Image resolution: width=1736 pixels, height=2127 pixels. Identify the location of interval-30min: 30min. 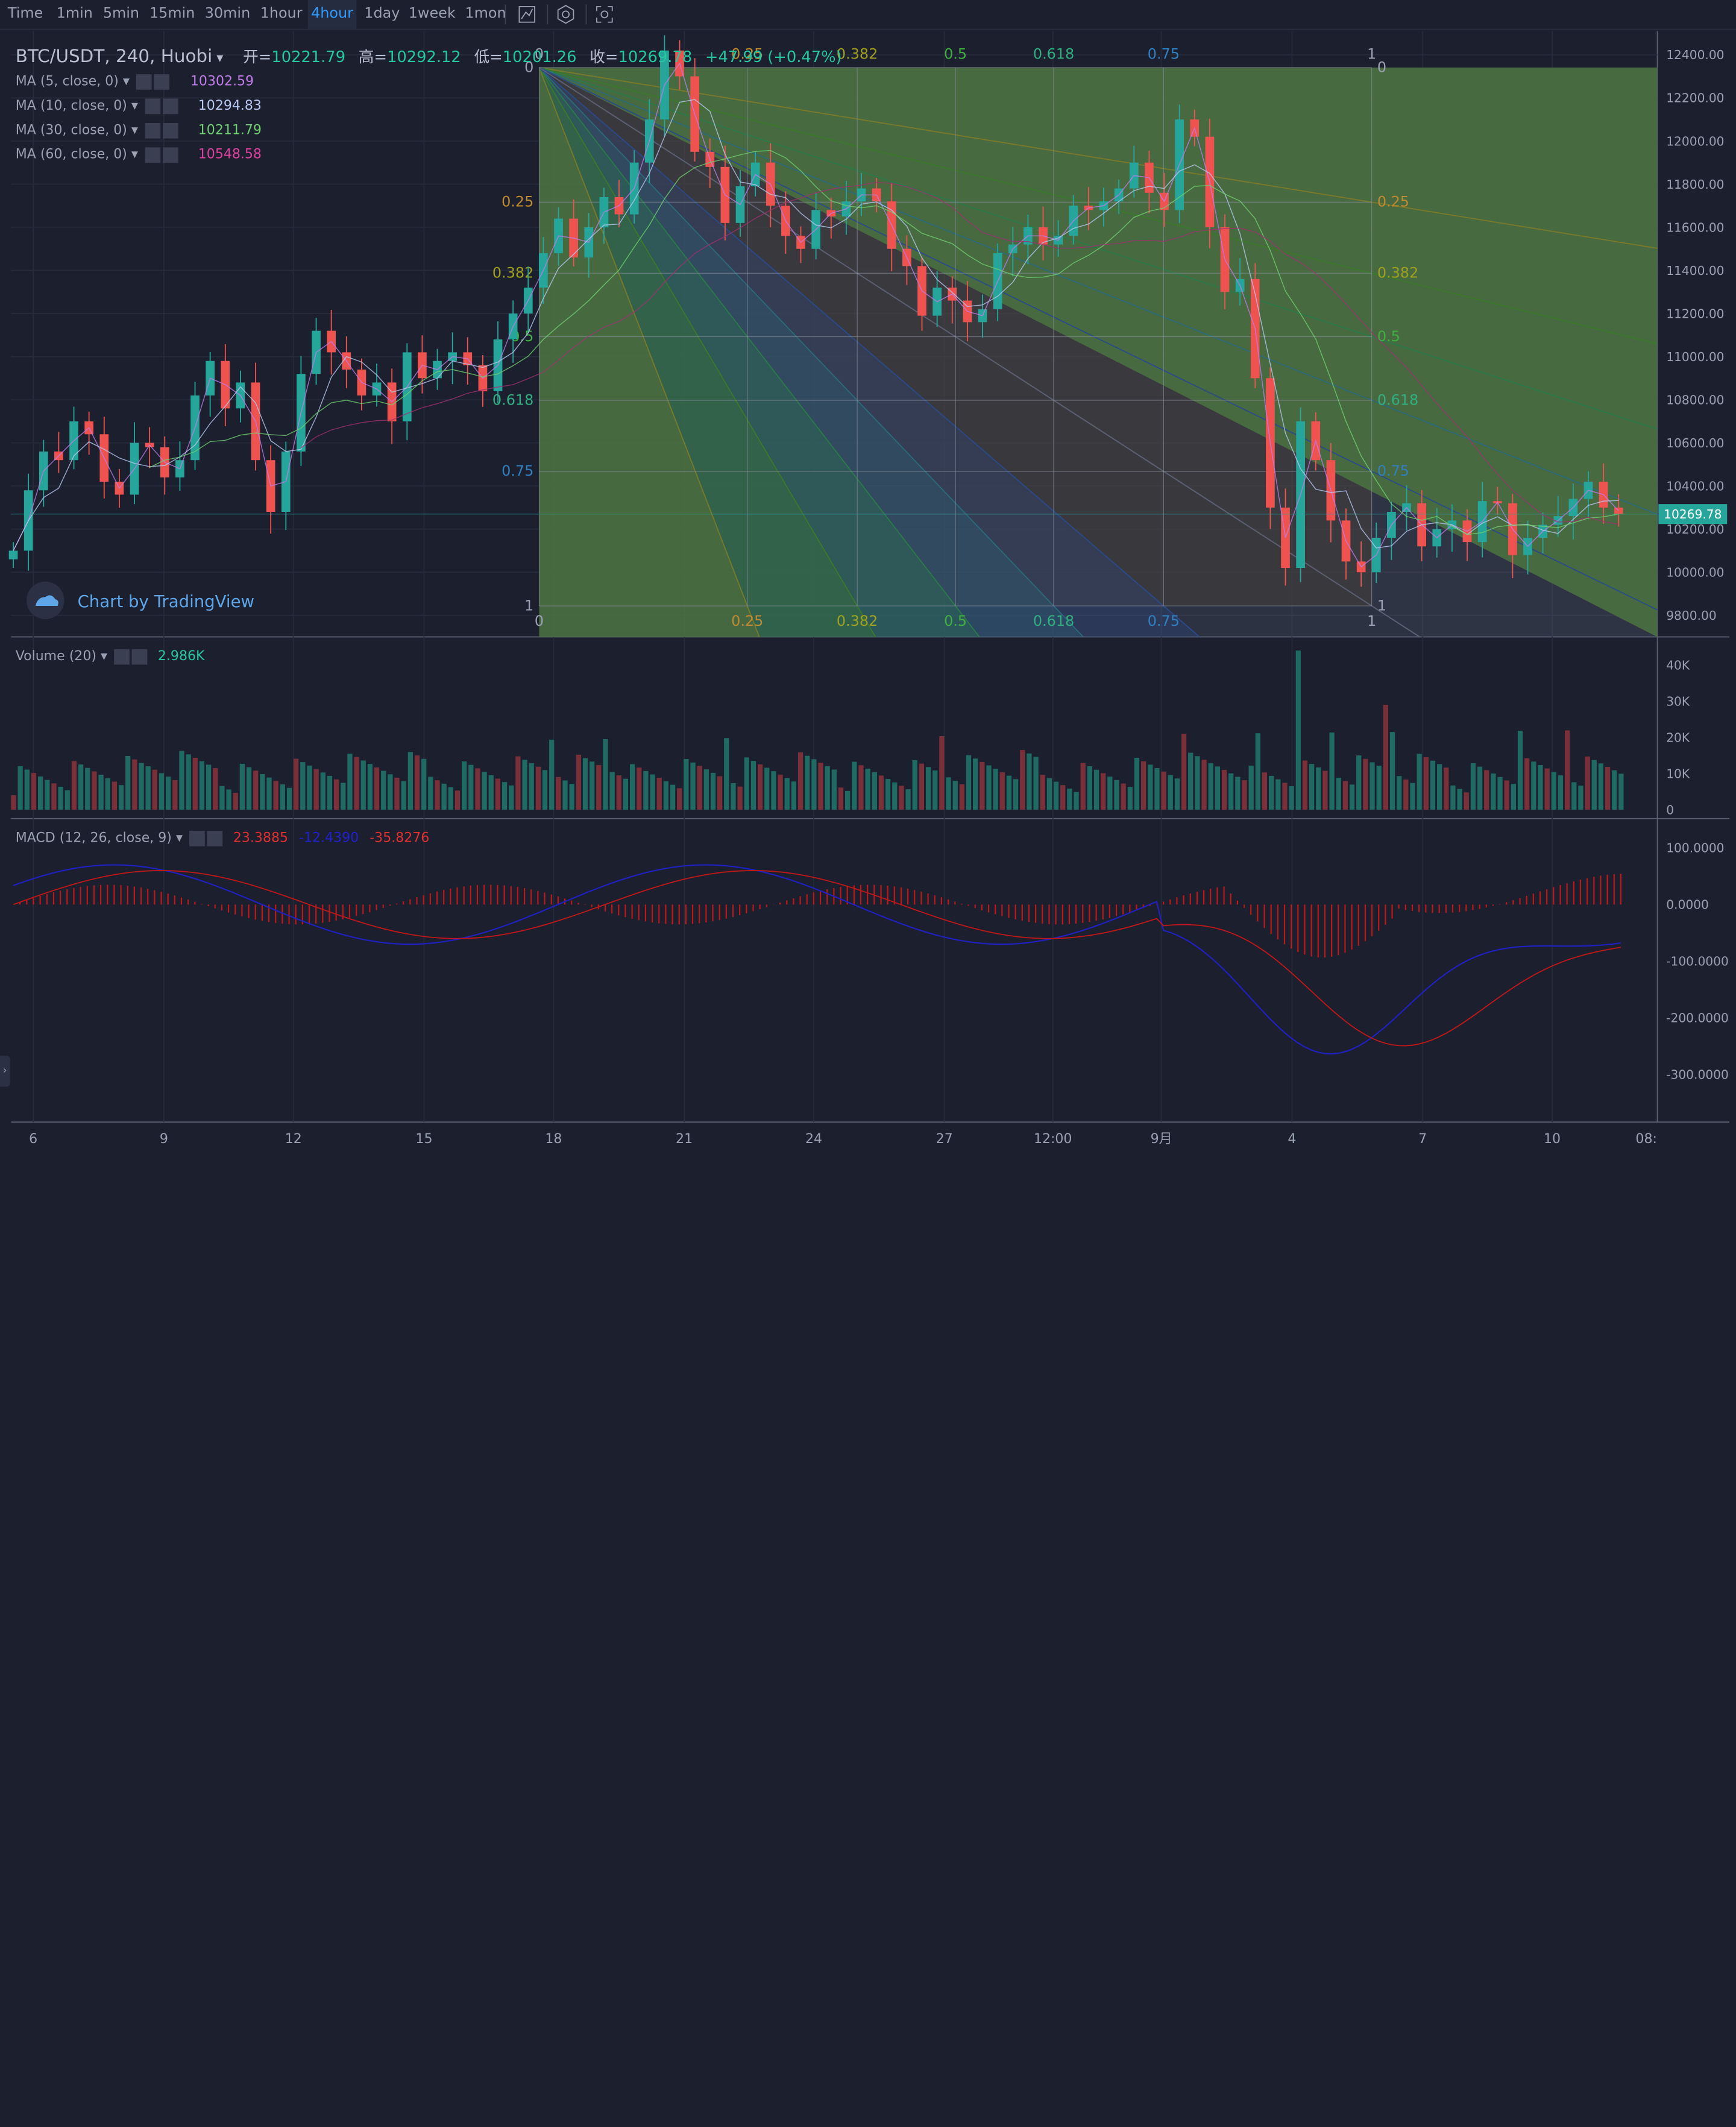
(227, 13).